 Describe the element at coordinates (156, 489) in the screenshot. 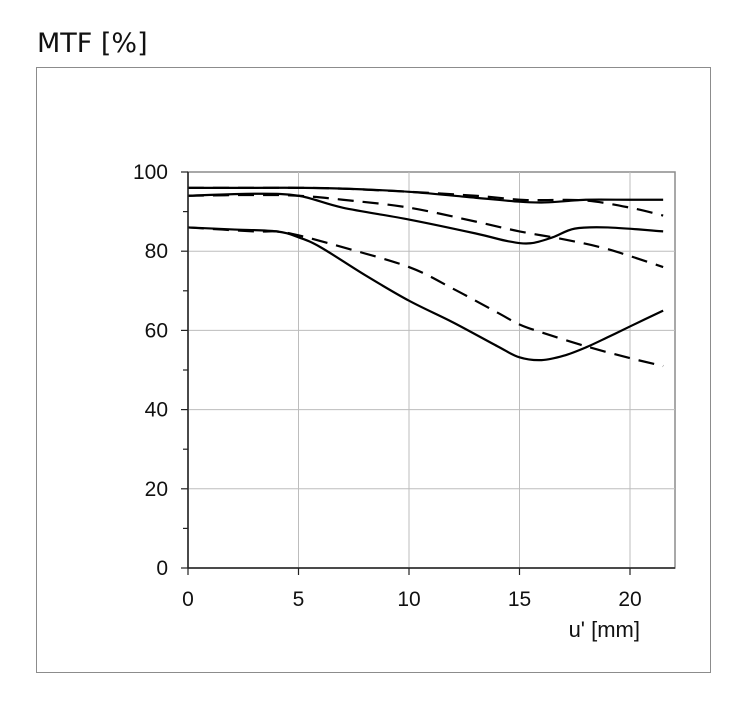

I see `y-tick-label-20: 20` at that location.